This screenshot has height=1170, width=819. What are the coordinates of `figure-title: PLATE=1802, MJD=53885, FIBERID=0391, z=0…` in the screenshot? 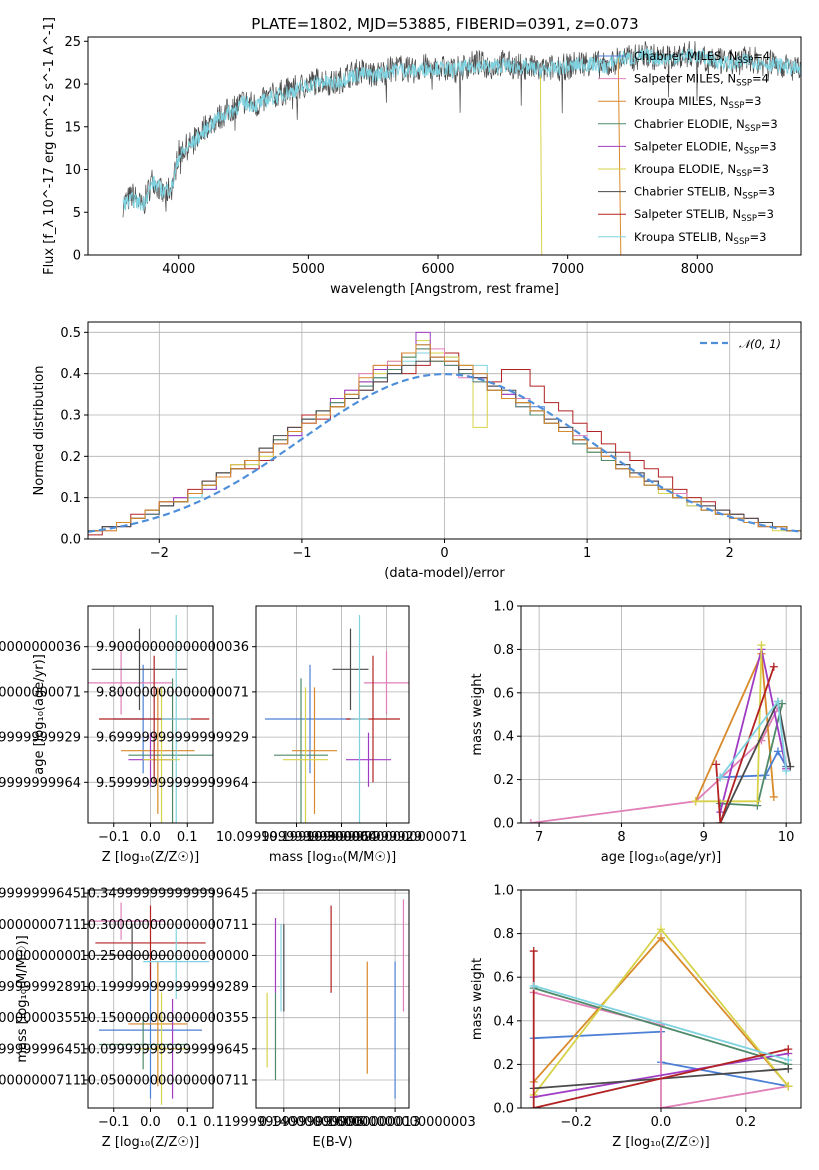 It's located at (444, 24).